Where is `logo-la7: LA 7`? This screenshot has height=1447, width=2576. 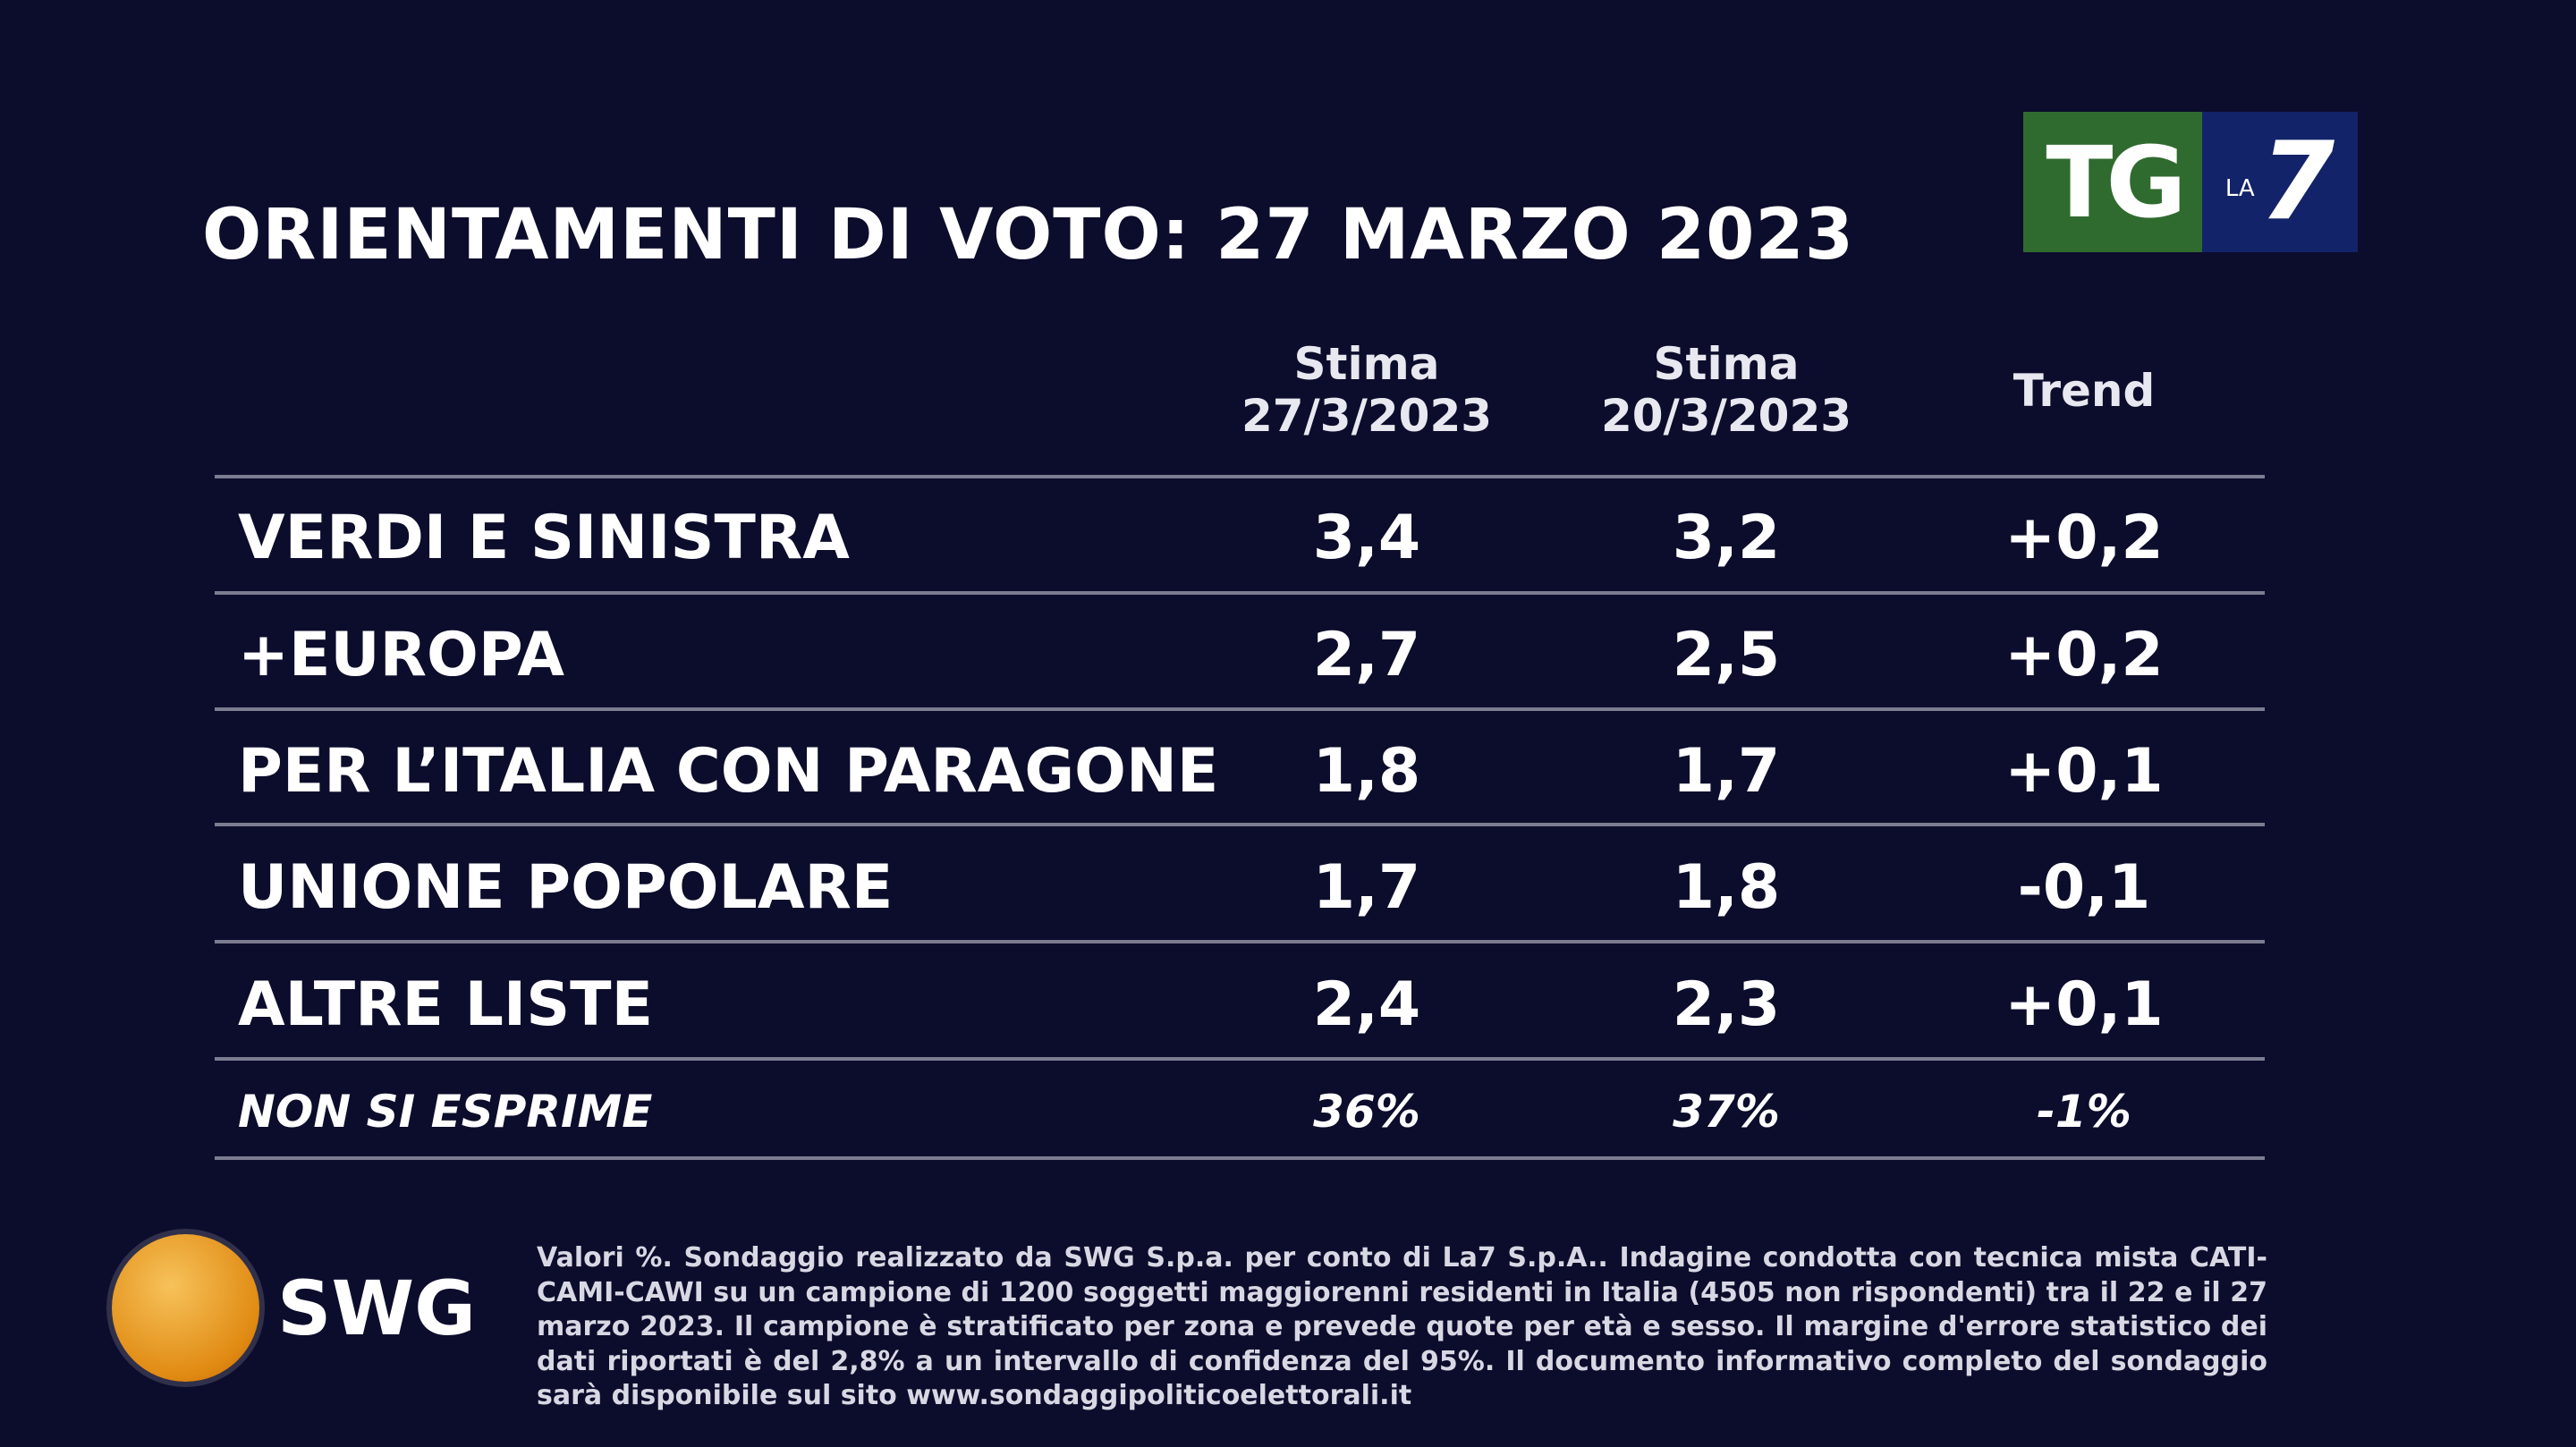
logo-la7: LA 7 is located at coordinates (2280, 182).